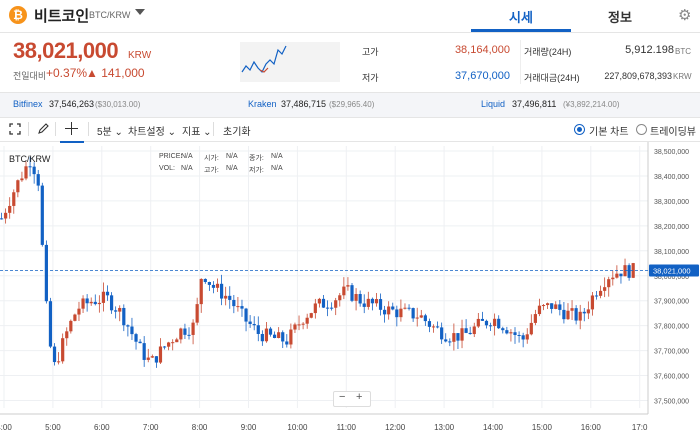 The height and width of the screenshot is (439, 700). I want to click on low-label: 저가, so click(370, 78).